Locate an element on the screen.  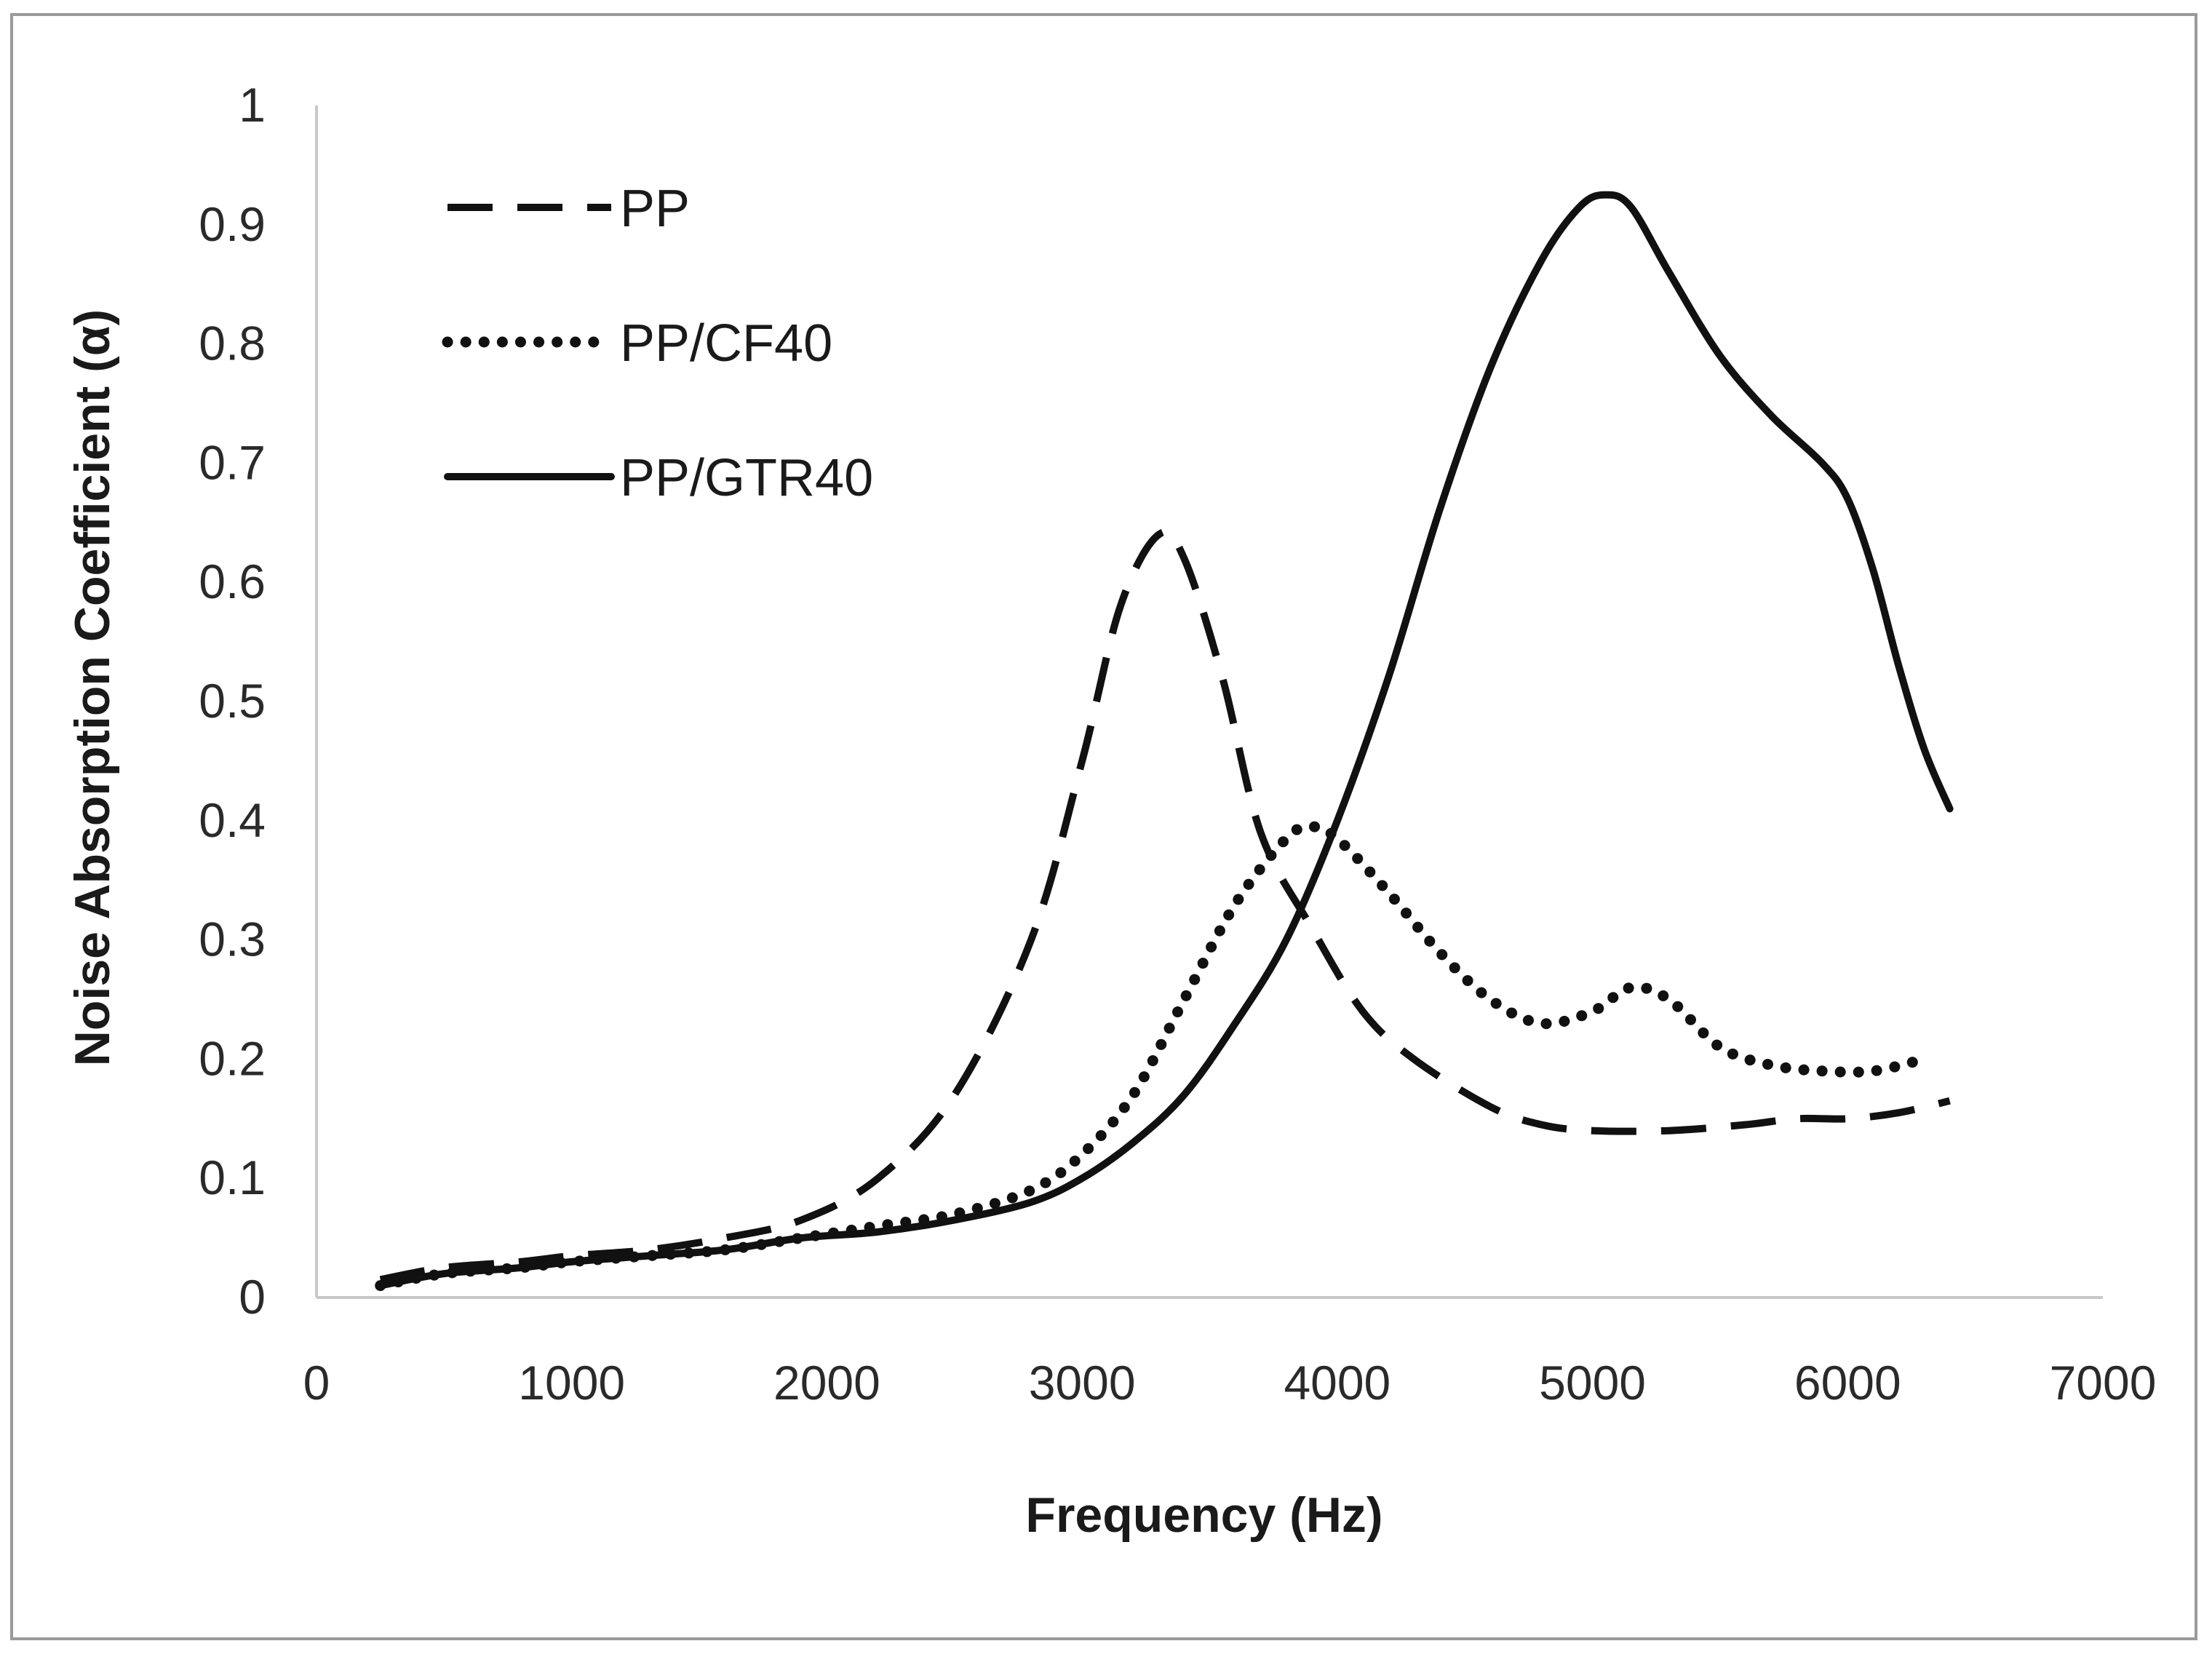
x-tick-label: 7000 is located at coordinates (2103, 1383).